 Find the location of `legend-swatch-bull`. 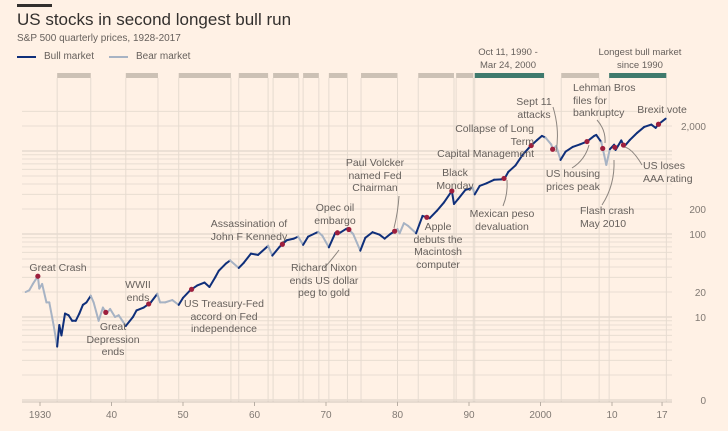

legend-swatch-bull is located at coordinates (26, 56).